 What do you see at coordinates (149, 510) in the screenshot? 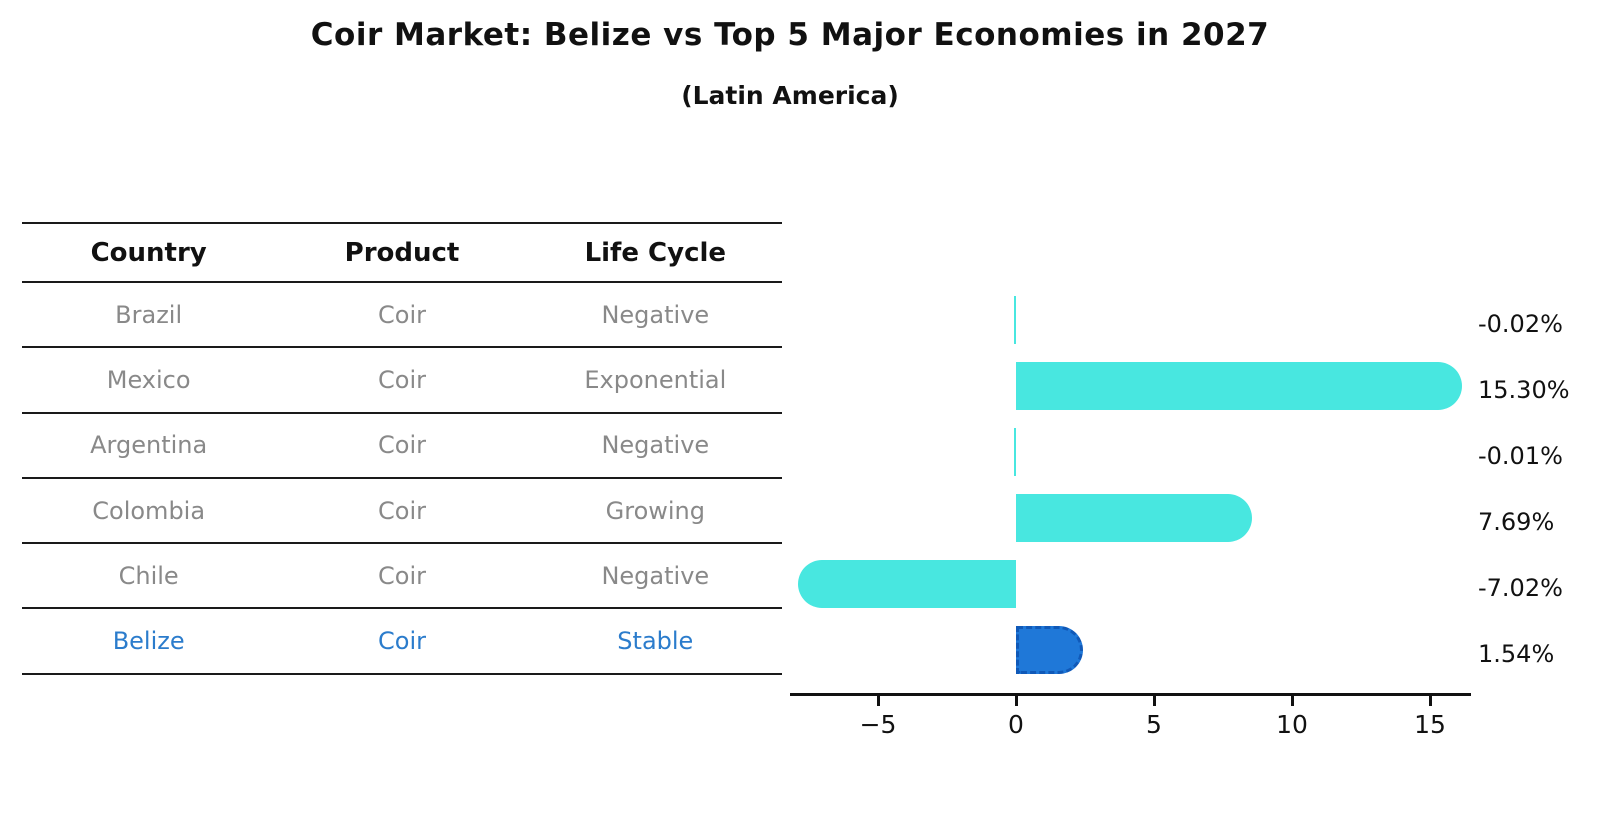
I see `table-cell-country: Colombia` at bounding box center [149, 510].